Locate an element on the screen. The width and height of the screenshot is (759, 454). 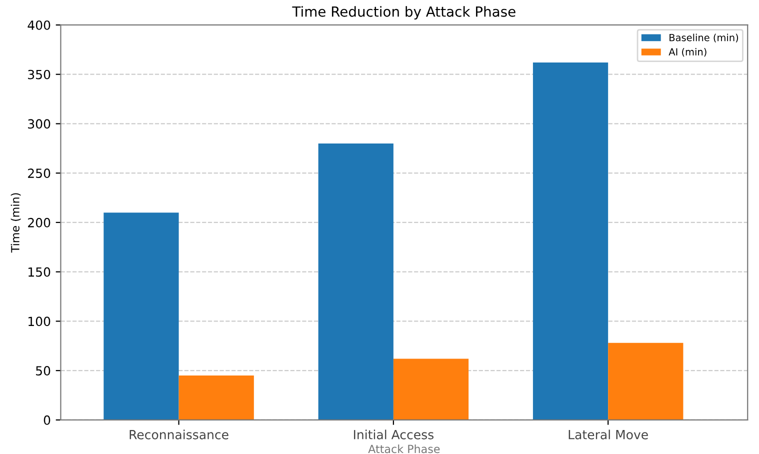
chart-title: Time Reduction by Attack Phase is located at coordinates (404, 13).